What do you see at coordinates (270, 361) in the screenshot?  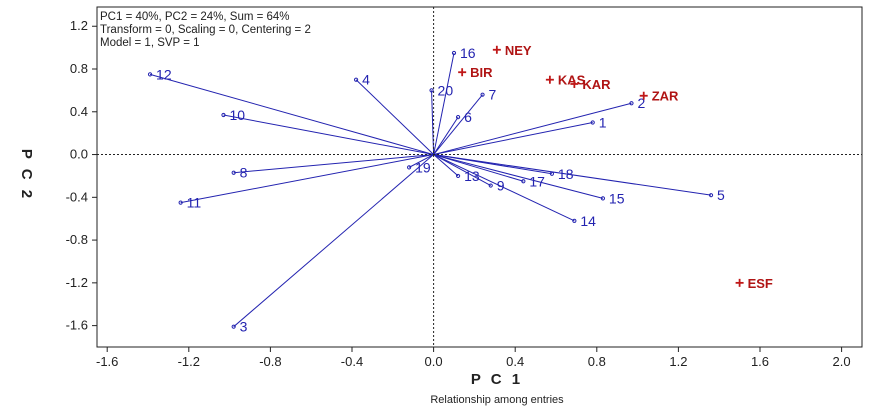 I see `x-tick-label: -0.8` at bounding box center [270, 361].